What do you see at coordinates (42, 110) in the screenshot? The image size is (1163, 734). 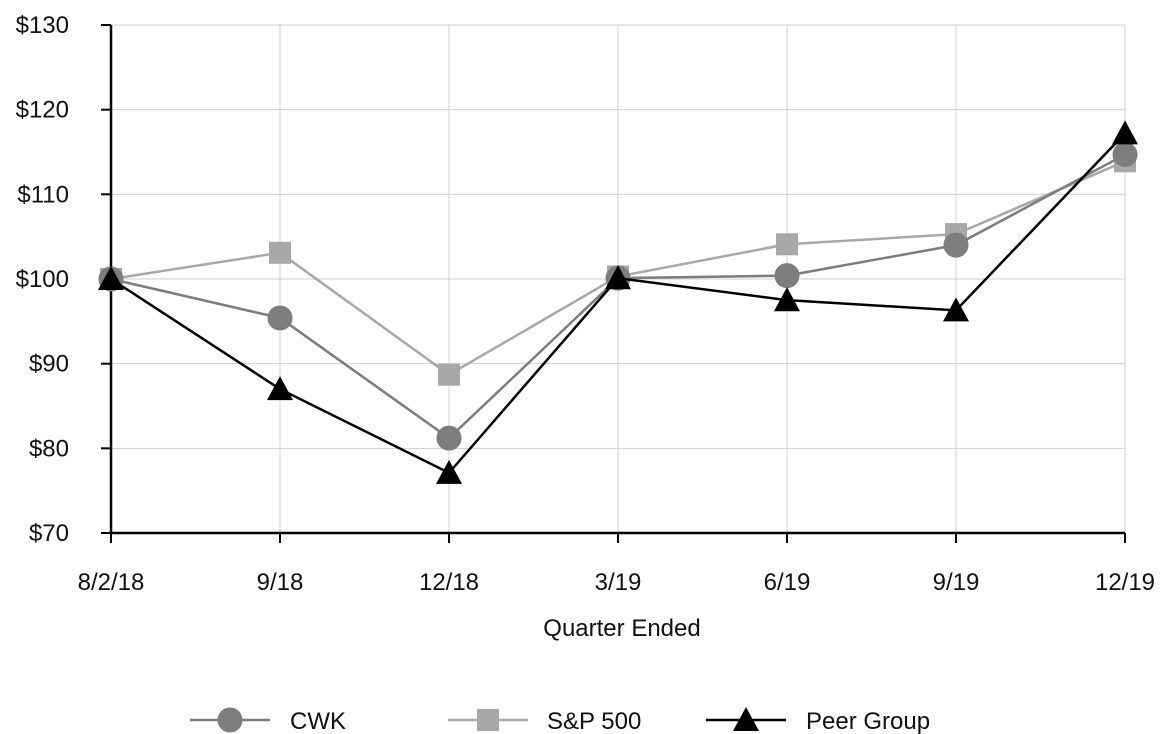 I see `y-tick-label: $120` at bounding box center [42, 110].